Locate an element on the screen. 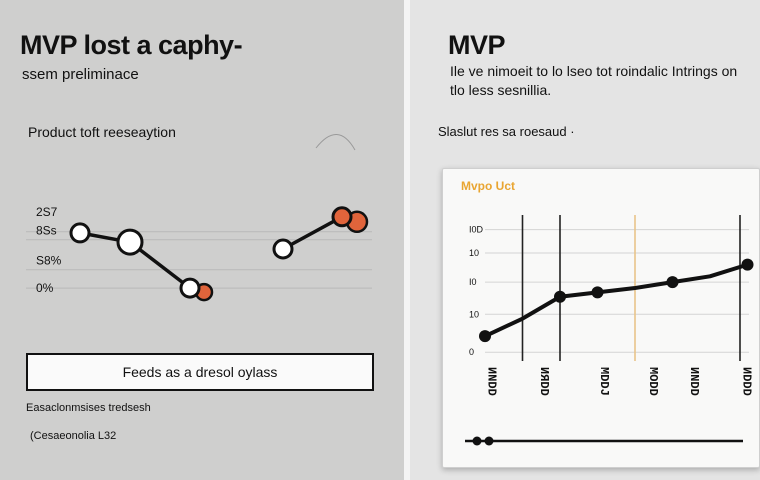  left-footnote-2: (Cesaeonolia L32 is located at coordinates (73, 436).